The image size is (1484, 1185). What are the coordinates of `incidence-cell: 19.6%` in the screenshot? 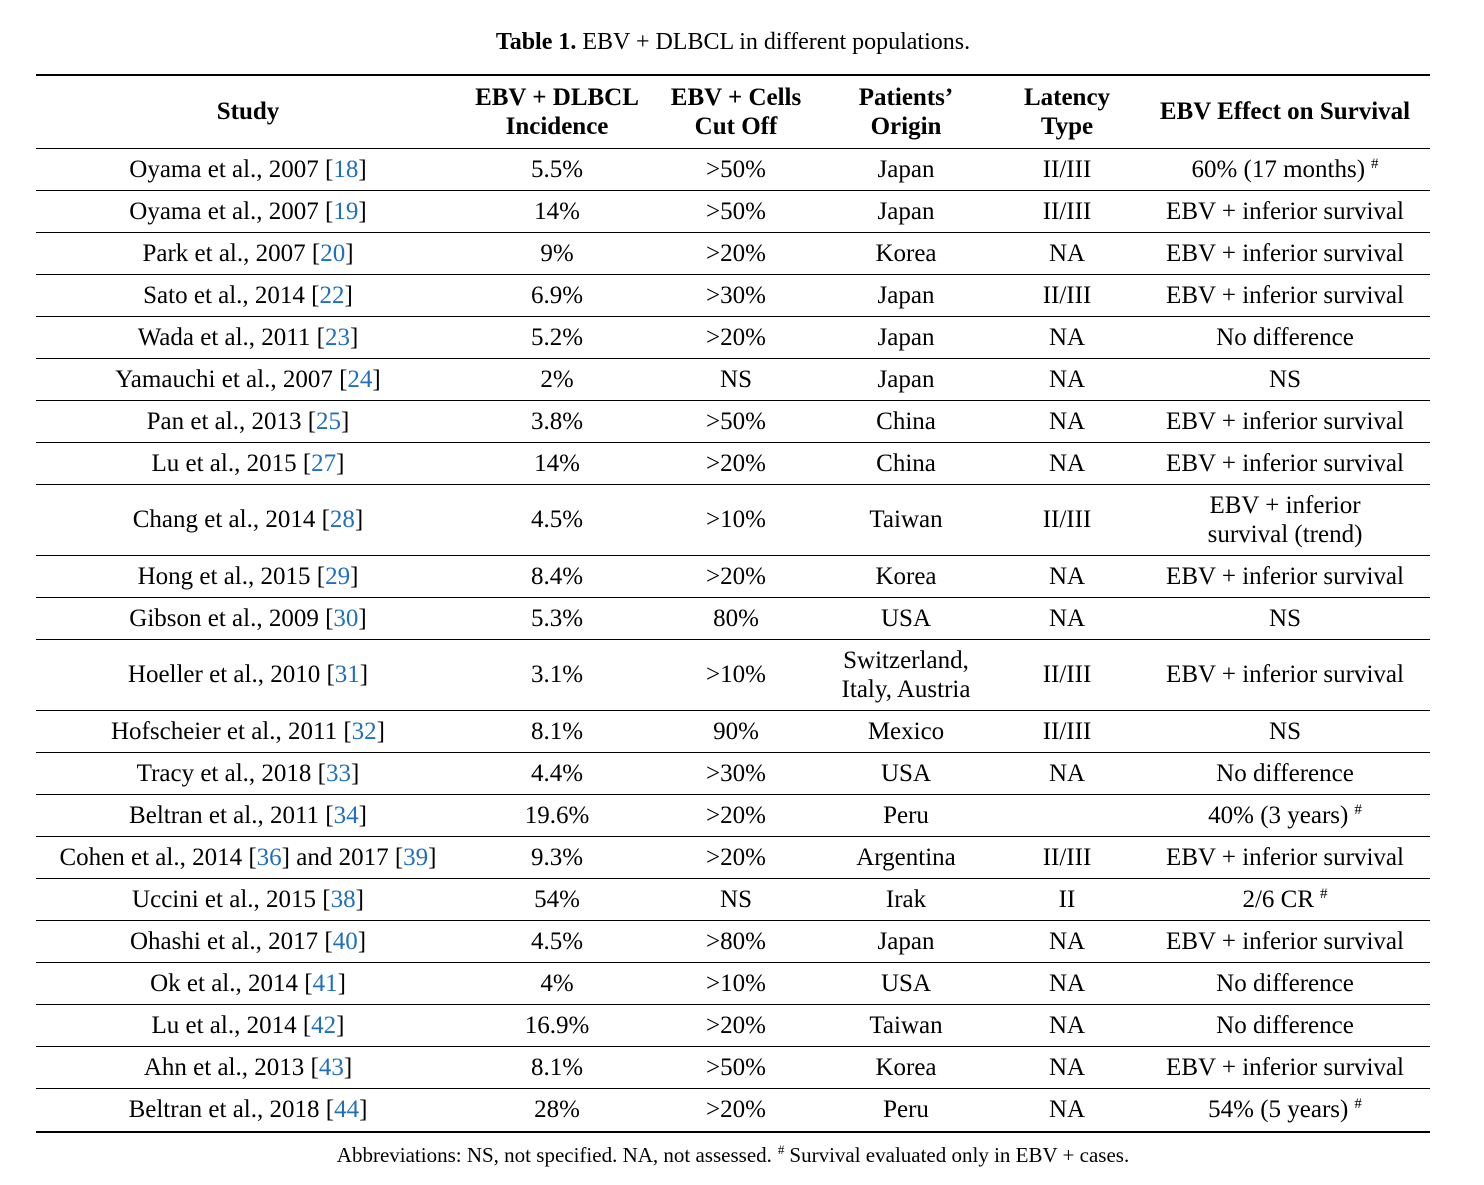 It's located at (557, 815).